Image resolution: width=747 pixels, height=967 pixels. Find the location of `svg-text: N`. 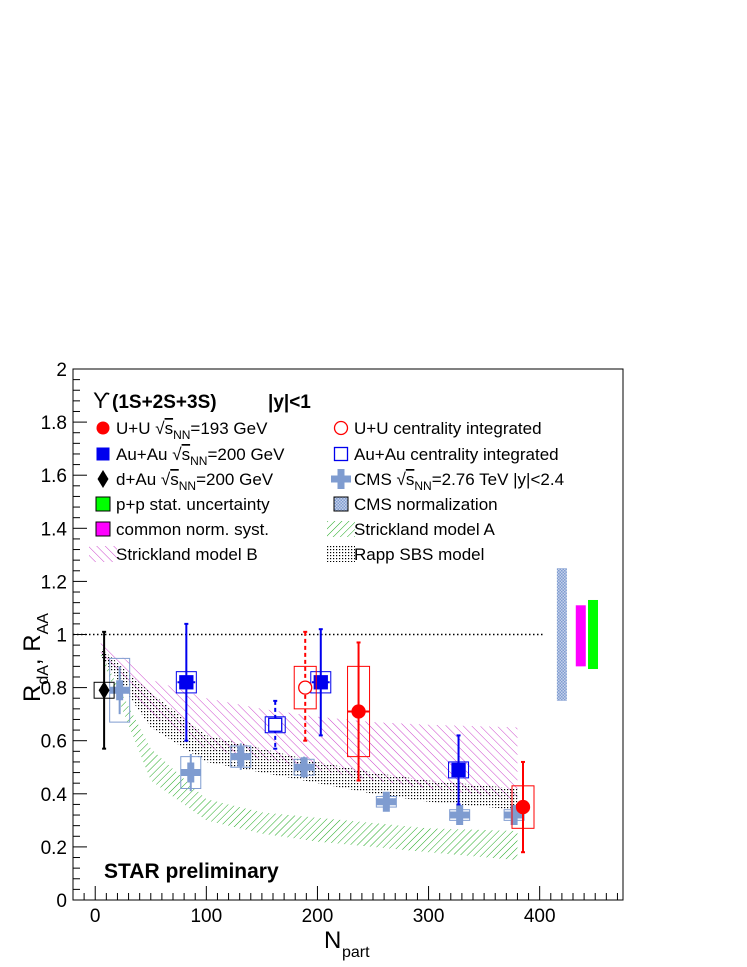

svg-text: N is located at coordinates (332, 940).